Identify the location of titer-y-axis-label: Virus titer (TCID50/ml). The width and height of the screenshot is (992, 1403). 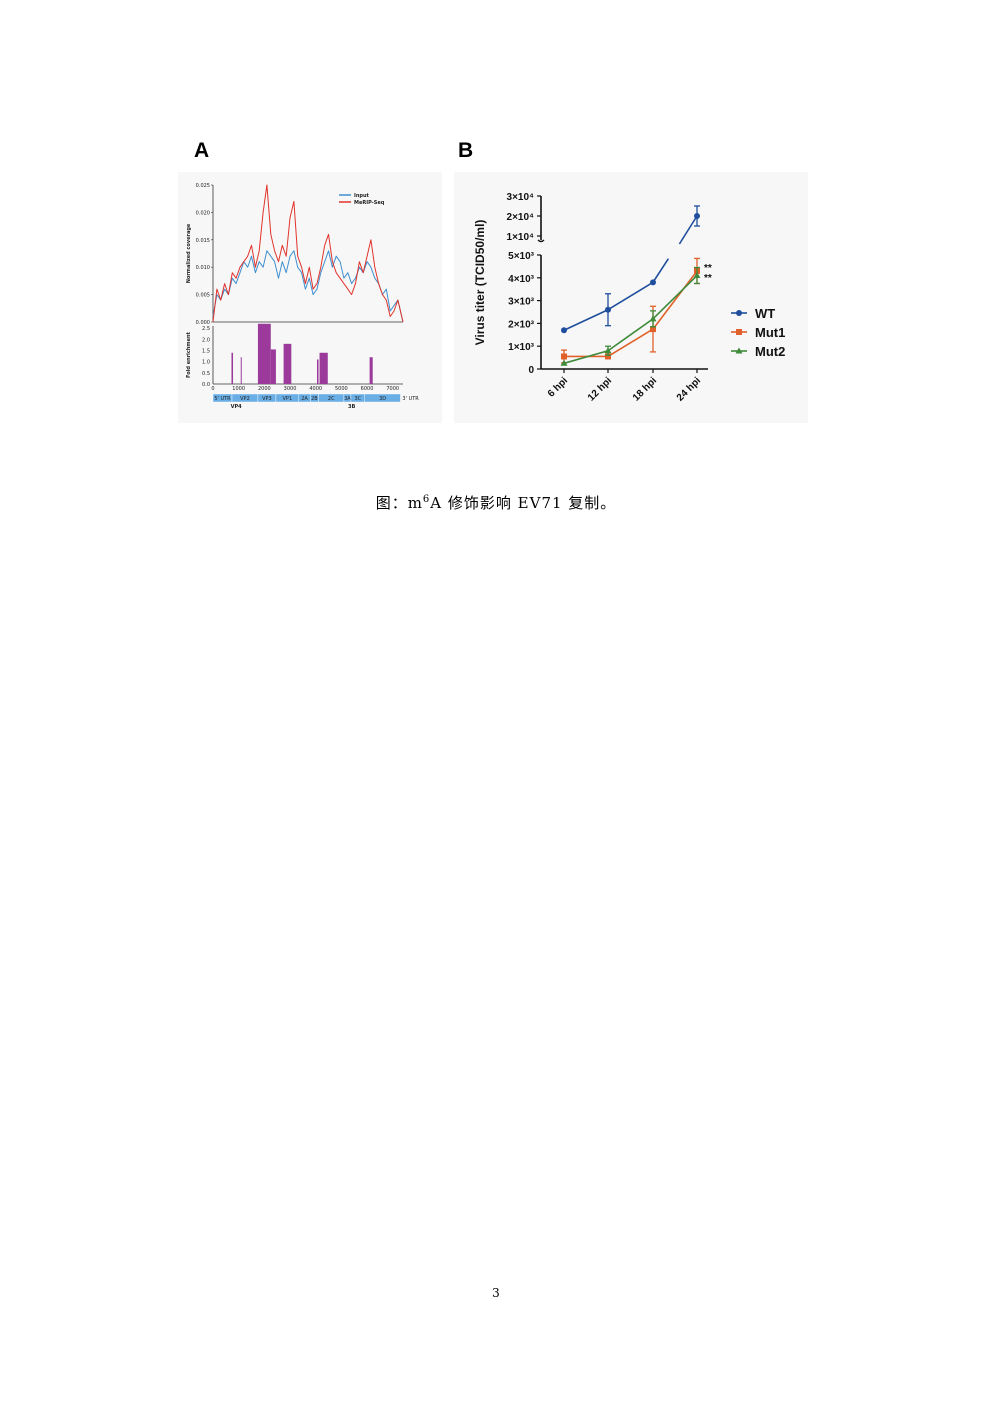
(480, 283).